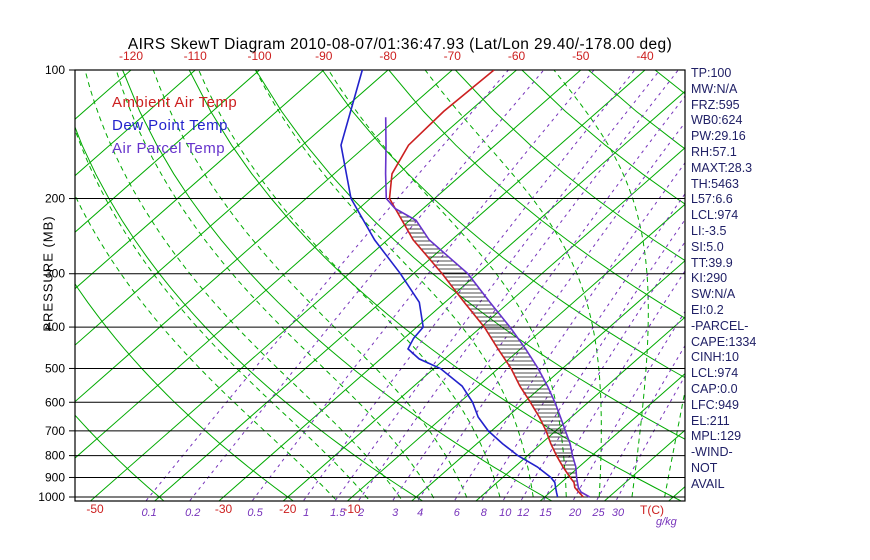 The width and height of the screenshot is (870, 560). I want to click on mixing-ratio-tick-label: 4, so click(420, 513).